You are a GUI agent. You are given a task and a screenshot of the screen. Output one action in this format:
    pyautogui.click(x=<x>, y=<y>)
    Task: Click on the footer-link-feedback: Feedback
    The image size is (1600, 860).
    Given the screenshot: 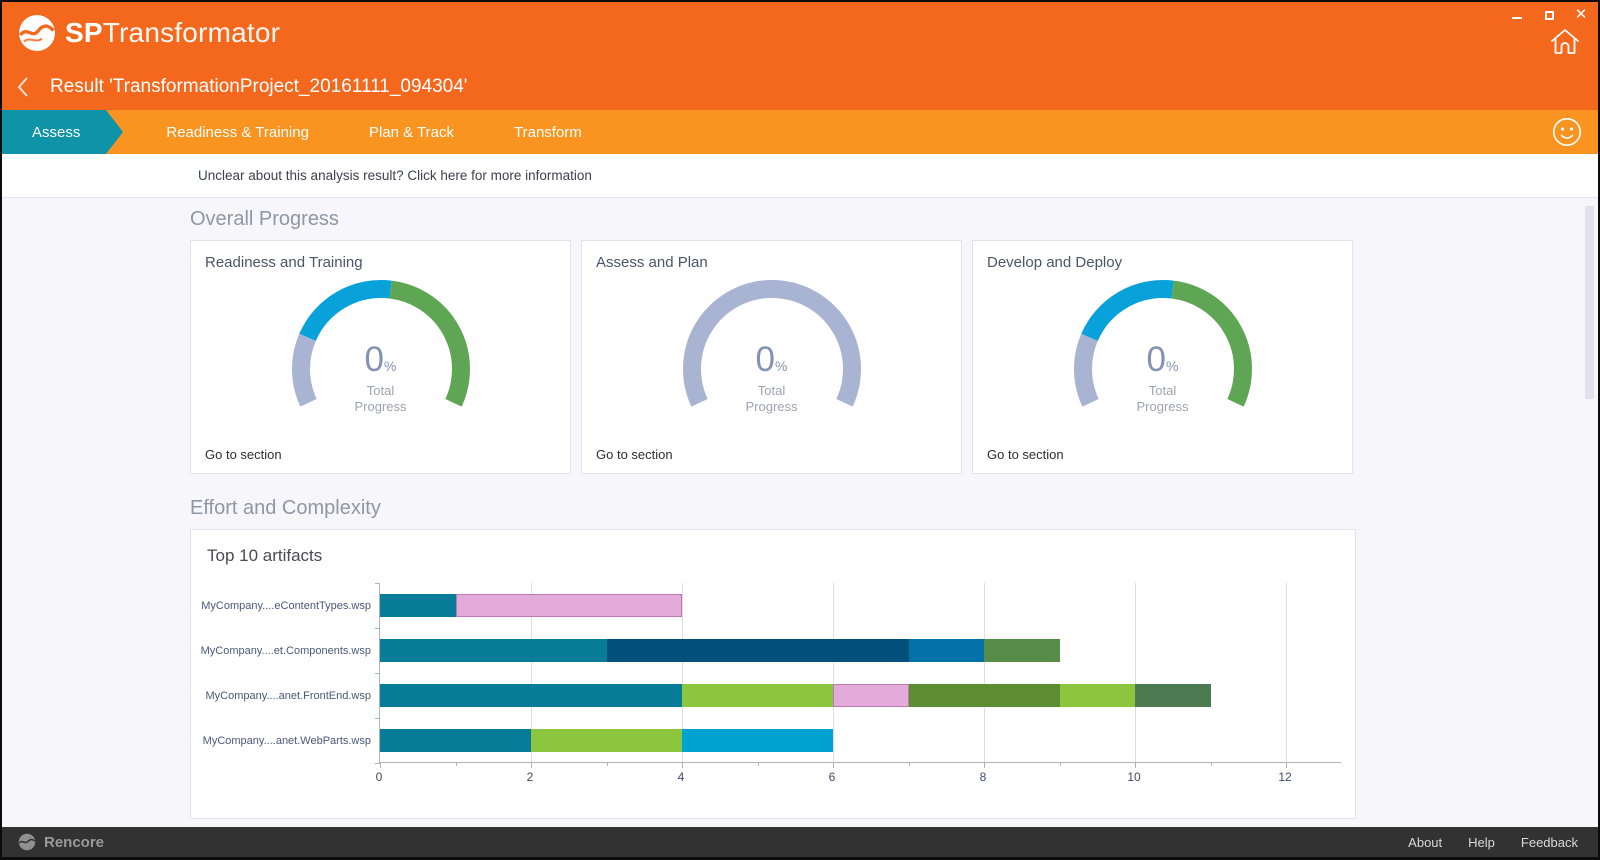 What is the action you would take?
    pyautogui.click(x=1549, y=842)
    